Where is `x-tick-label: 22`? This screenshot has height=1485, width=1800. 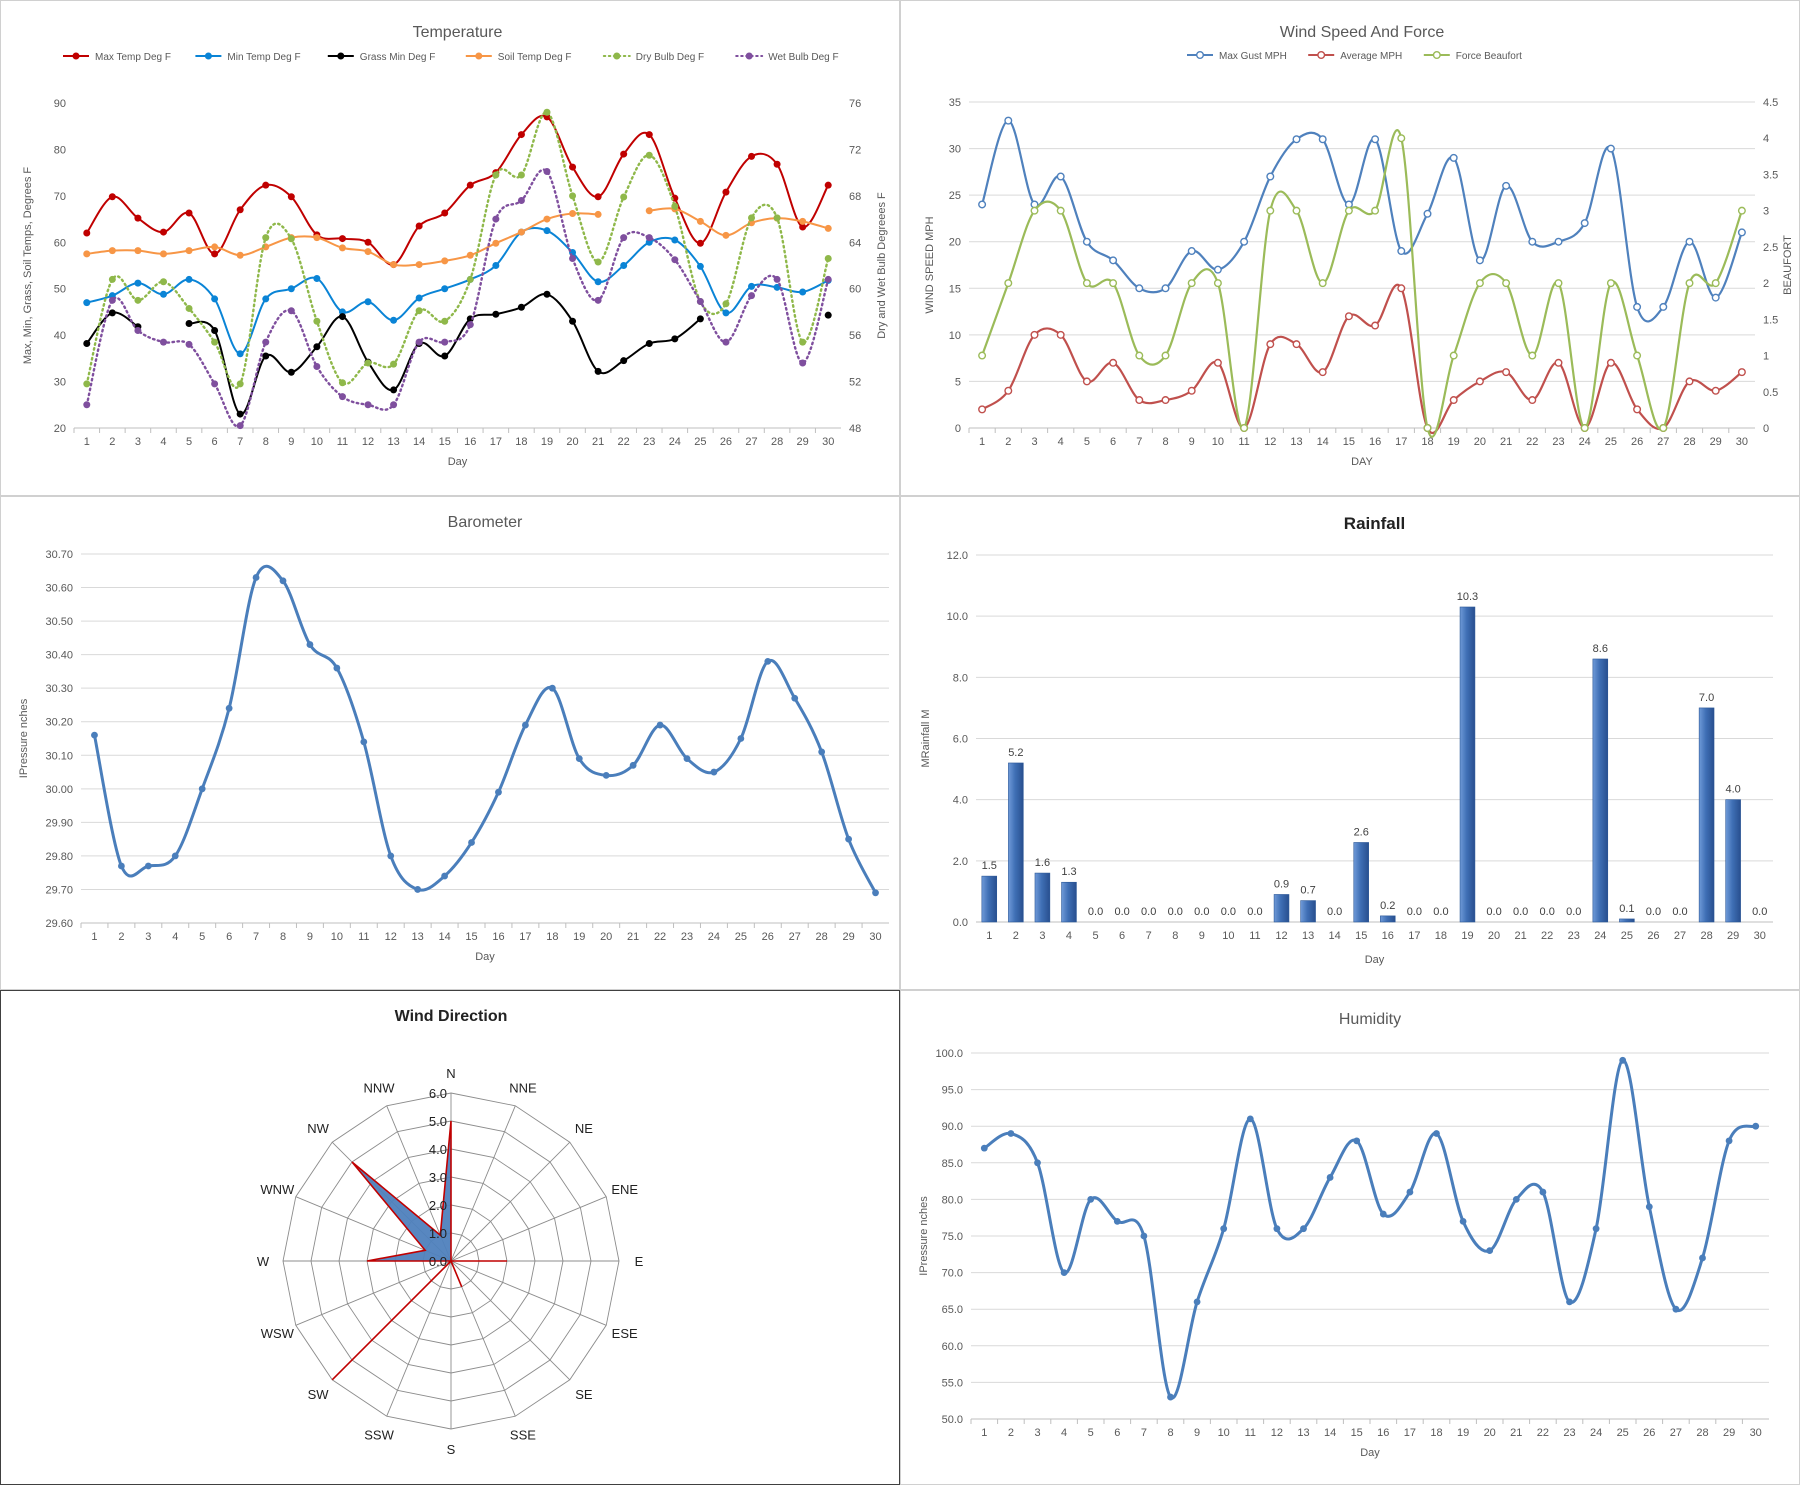
x-tick-label: 22 is located at coordinates (624, 442).